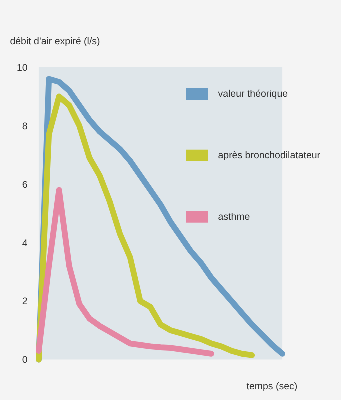 The height and width of the screenshot is (400, 341). Describe the element at coordinates (25, 244) in the screenshot. I see `y-tick-label: 4` at that location.